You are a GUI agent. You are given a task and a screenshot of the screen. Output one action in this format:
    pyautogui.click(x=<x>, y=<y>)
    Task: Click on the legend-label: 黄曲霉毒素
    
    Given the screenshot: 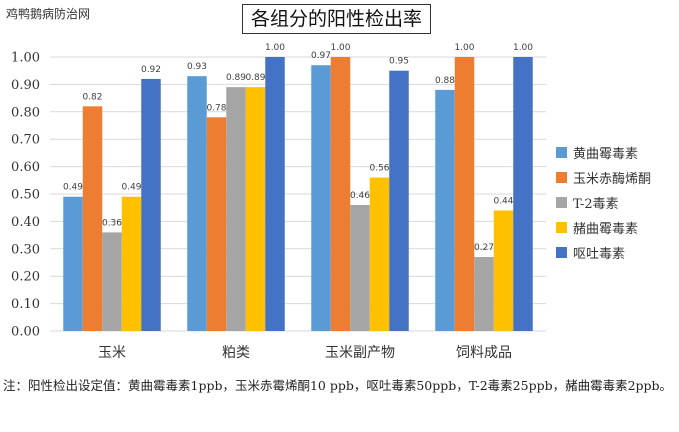 What is the action you would take?
    pyautogui.click(x=606, y=154)
    